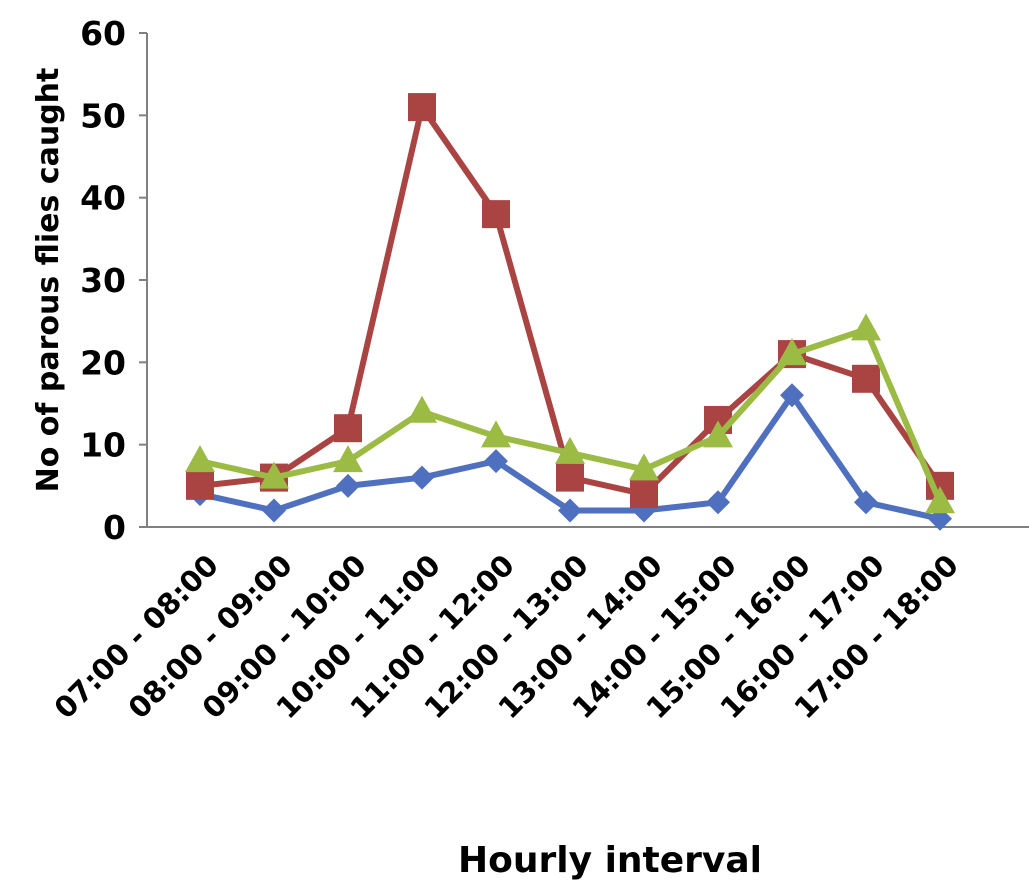  I want to click on y-tick-label: 10, so click(103, 445).